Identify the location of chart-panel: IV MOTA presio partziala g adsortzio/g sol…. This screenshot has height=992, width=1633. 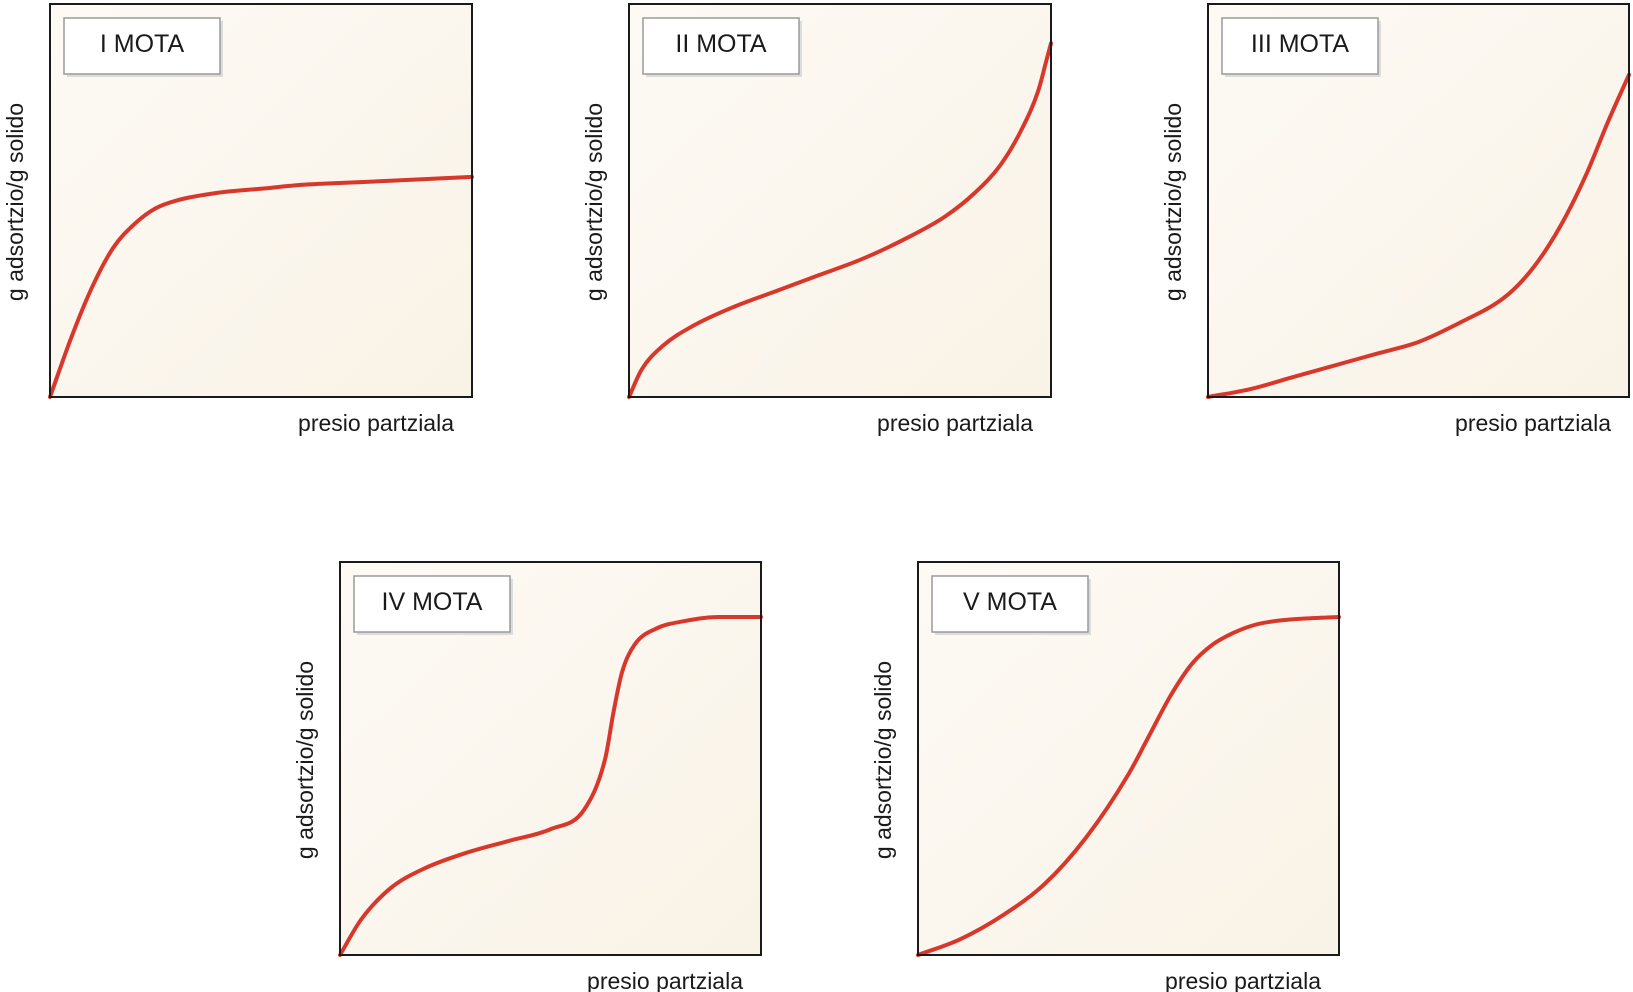
(527, 776).